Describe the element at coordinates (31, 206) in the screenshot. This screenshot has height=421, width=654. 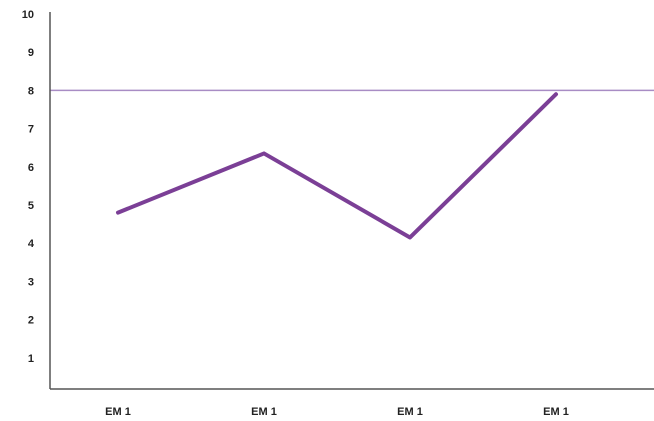
I see `y-tick-label: 5` at that location.